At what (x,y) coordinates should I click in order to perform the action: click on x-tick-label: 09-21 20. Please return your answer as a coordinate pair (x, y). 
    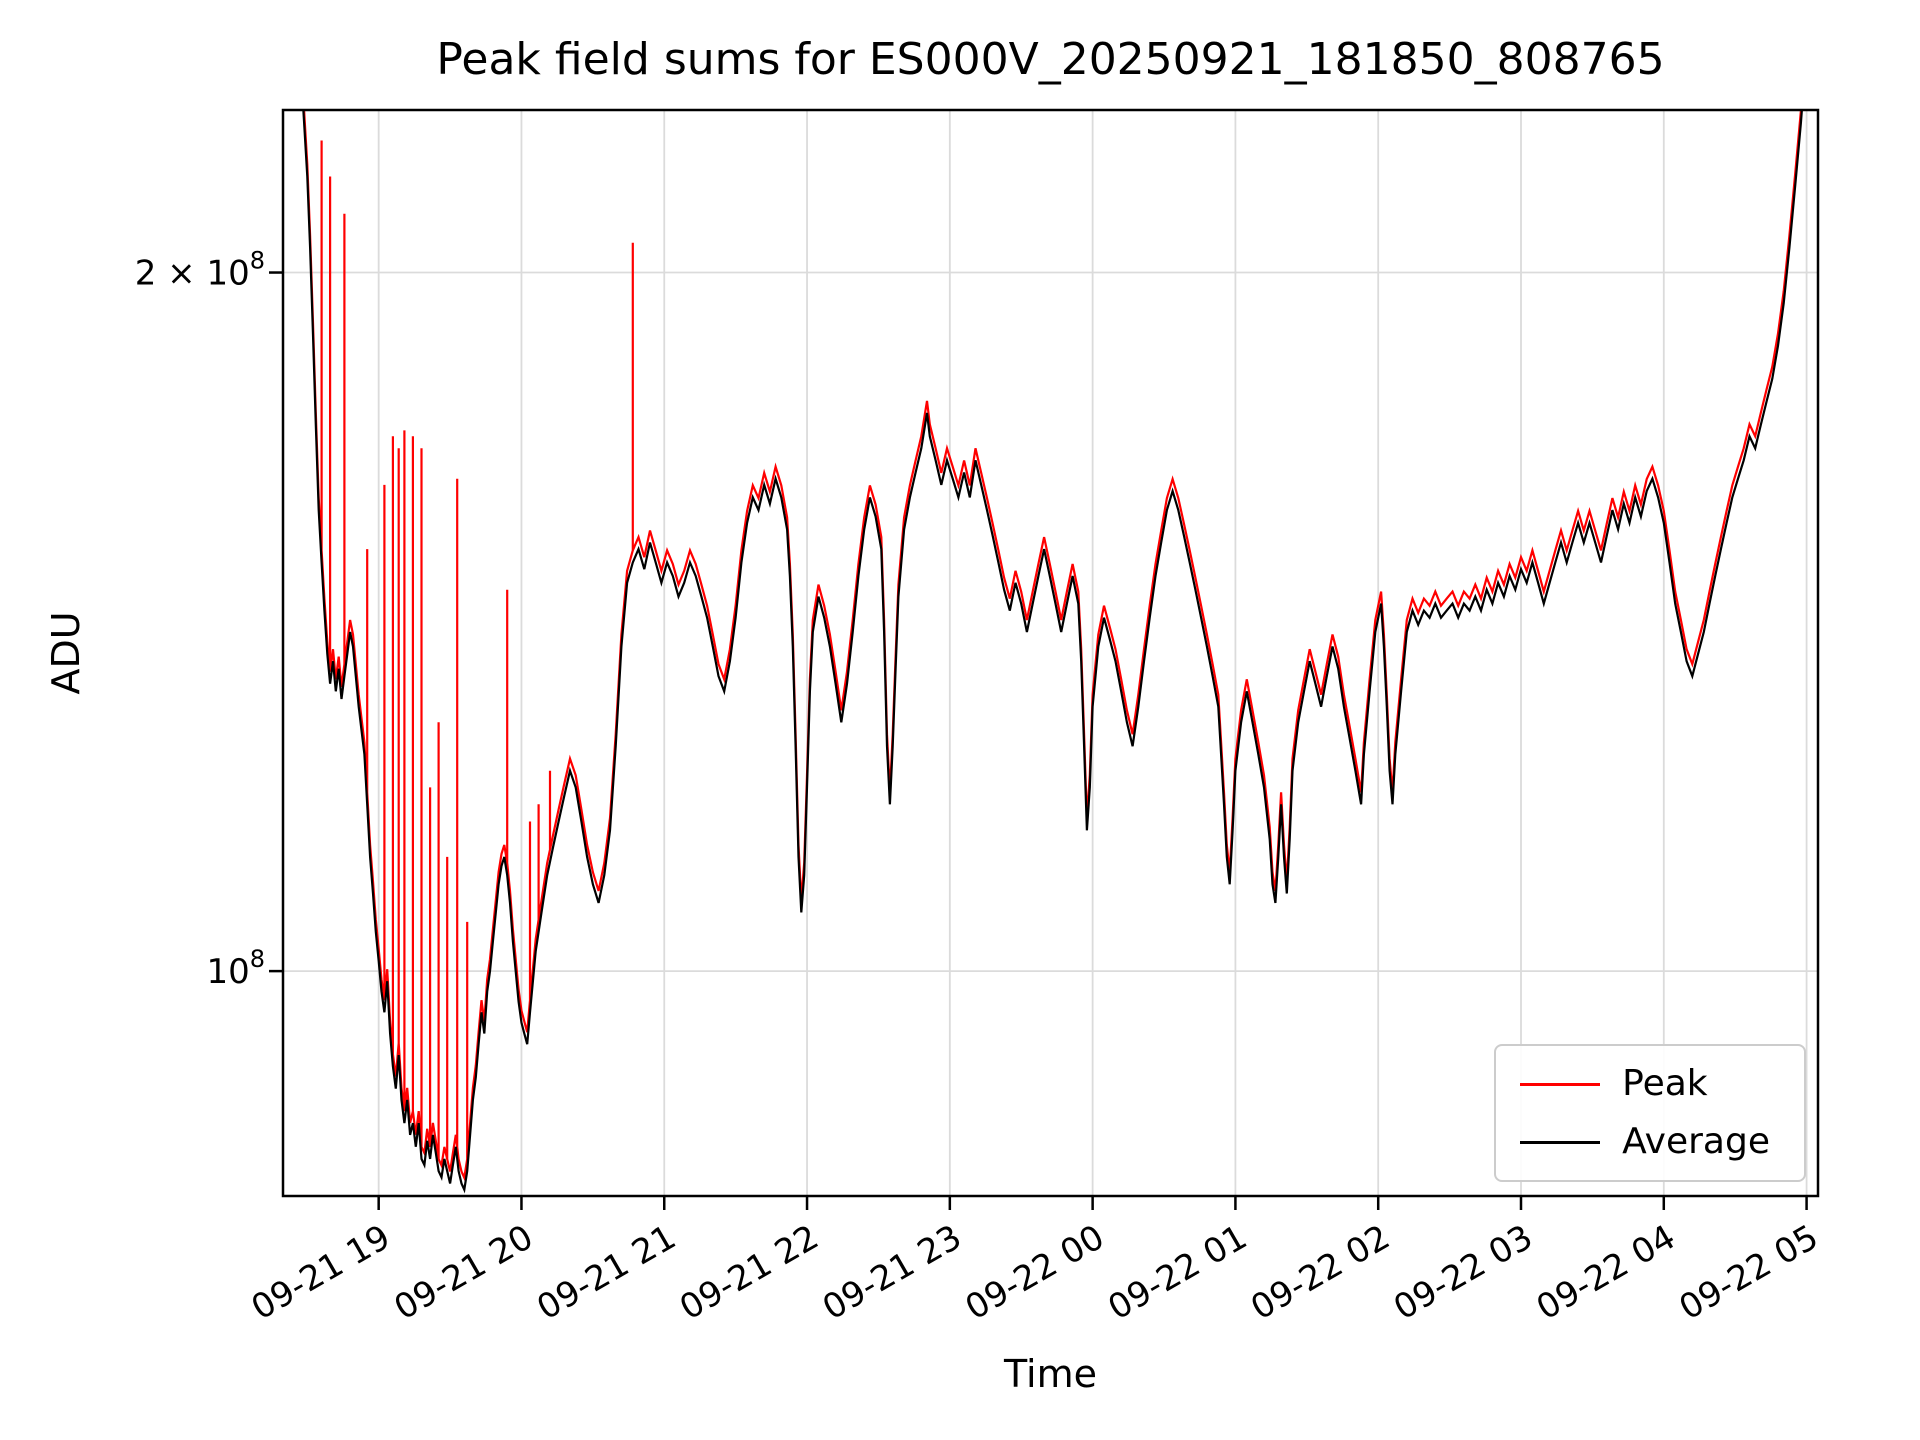
    Looking at the image, I should click on (464, 1272).